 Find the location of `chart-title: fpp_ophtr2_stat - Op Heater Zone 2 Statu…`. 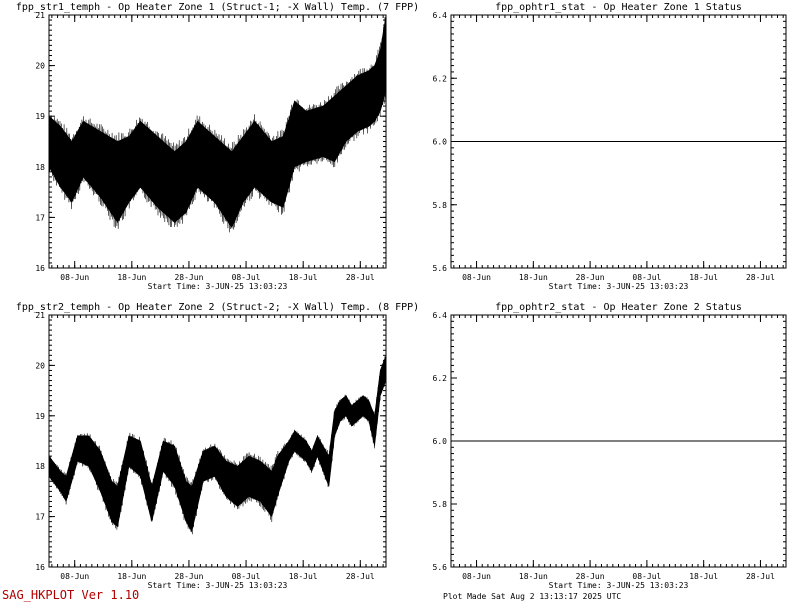

chart-title: fpp_ophtr2_stat - Op Heater Zone 2 Statu… is located at coordinates (618, 307).